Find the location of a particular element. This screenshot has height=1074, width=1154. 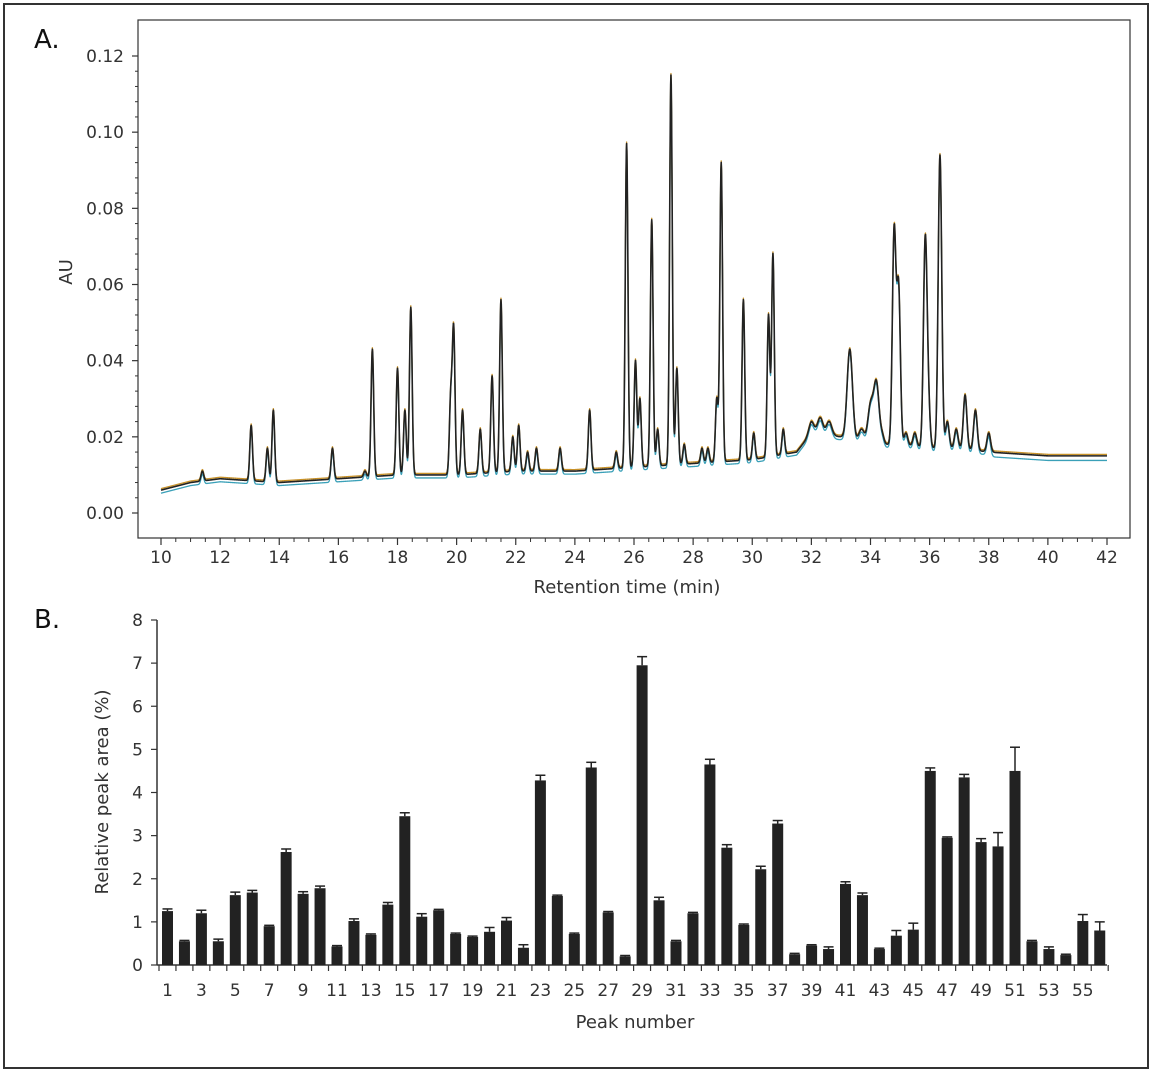

panel-a-x-tick-label: 24 is located at coordinates (575, 558).